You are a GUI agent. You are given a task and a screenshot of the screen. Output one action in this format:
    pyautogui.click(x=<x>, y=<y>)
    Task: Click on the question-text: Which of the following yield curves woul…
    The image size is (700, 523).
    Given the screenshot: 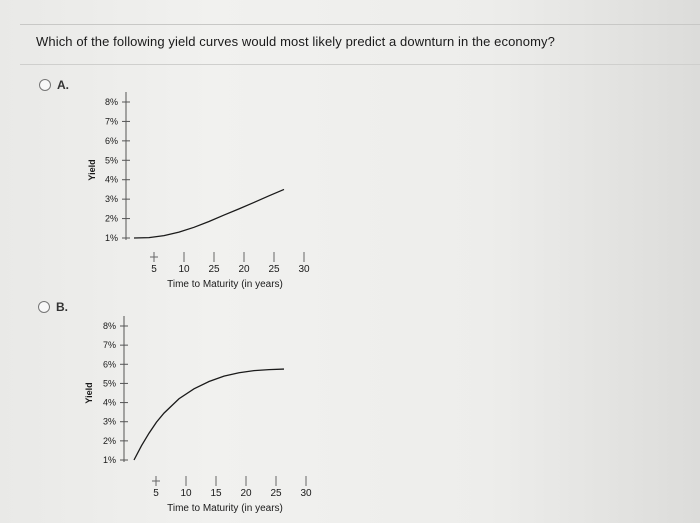 What is the action you would take?
    pyautogui.click(x=295, y=41)
    